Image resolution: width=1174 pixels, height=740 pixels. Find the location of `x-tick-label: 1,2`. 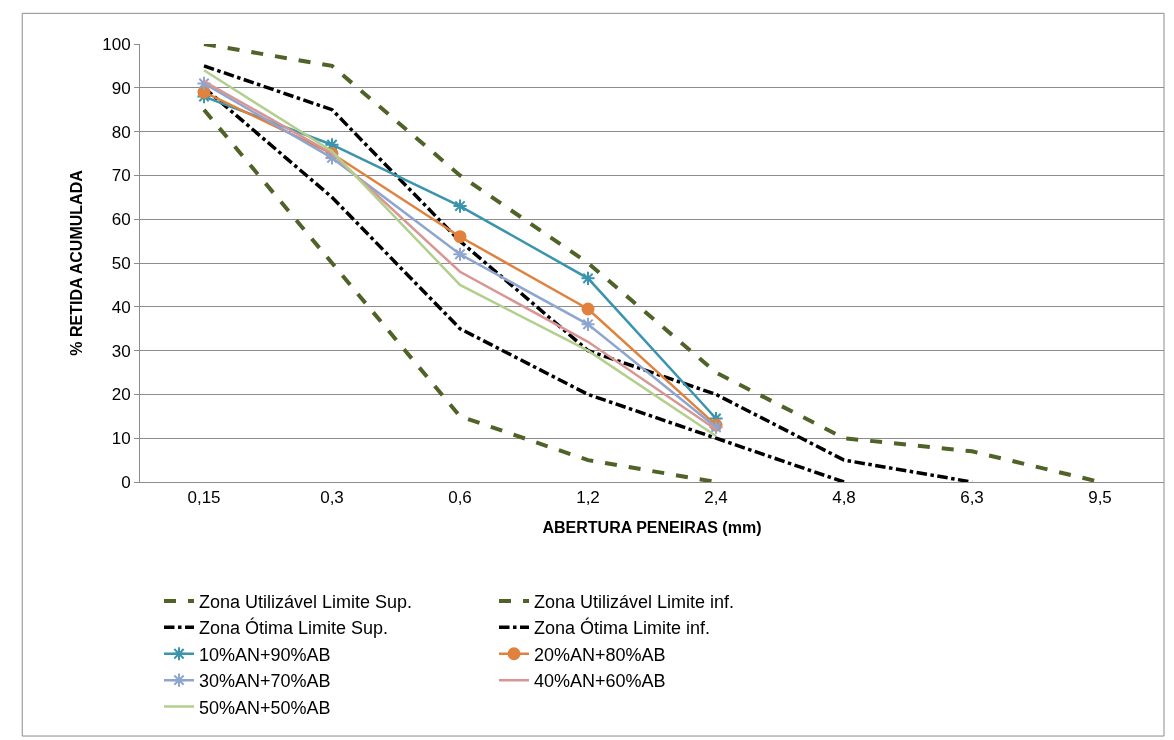

x-tick-label: 1,2 is located at coordinates (588, 498).